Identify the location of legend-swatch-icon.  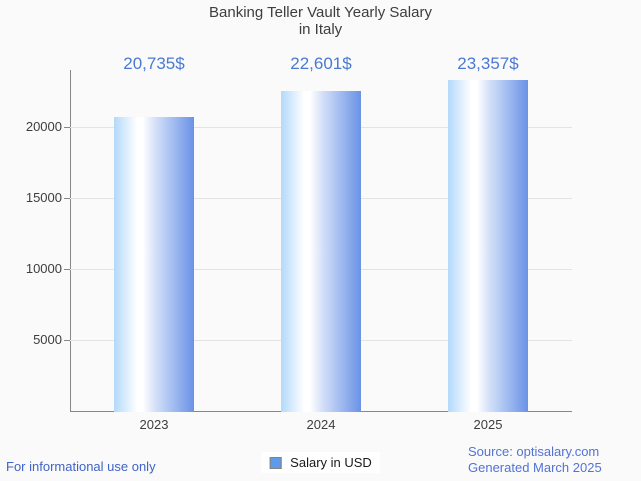
(275, 462).